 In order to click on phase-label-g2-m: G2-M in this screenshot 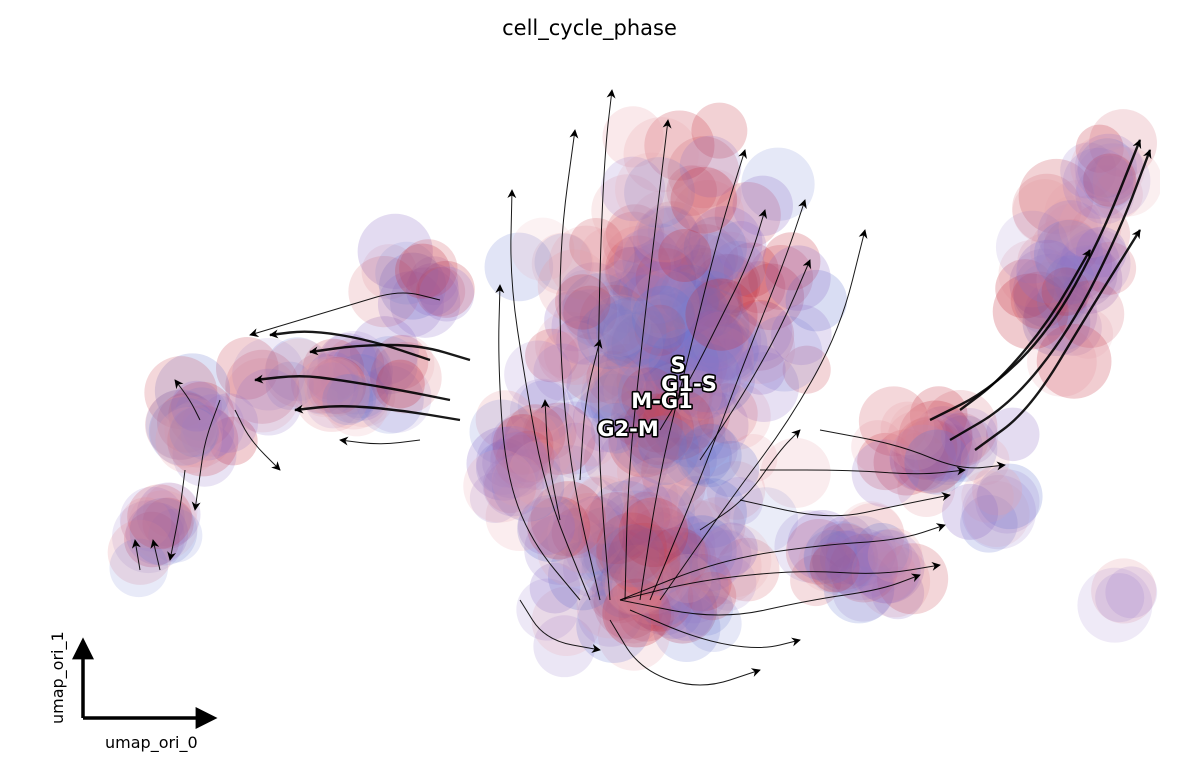, I will do `click(627, 429)`.